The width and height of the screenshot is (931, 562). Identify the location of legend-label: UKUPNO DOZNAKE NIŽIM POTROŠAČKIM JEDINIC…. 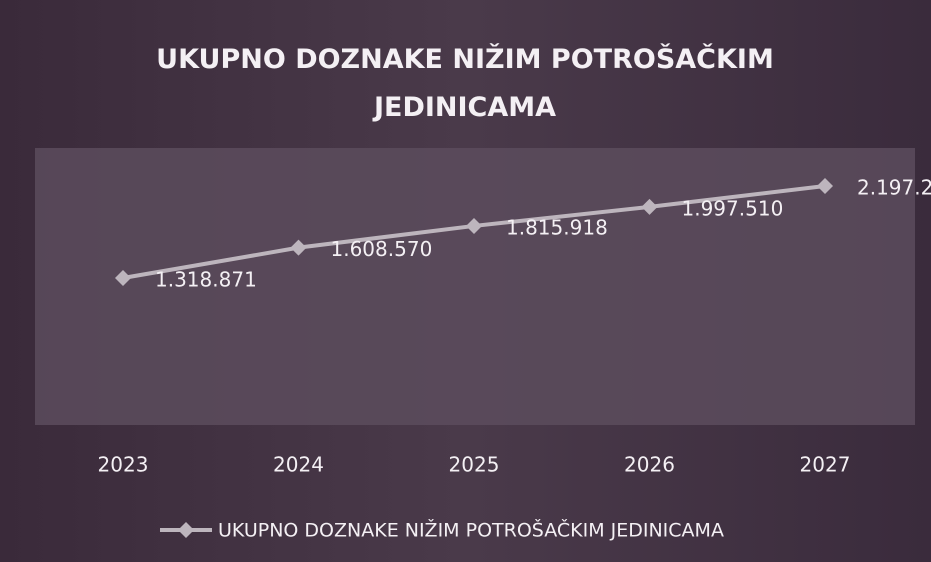
(471, 530).